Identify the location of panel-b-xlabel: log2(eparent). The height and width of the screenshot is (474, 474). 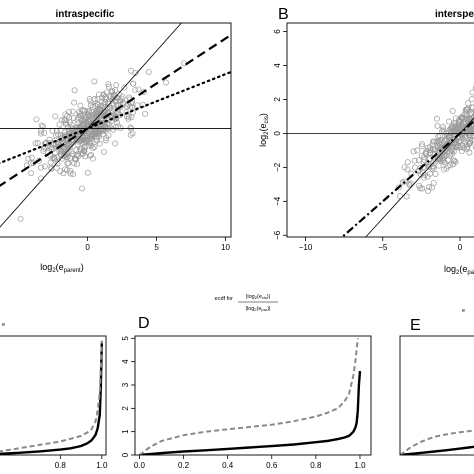
(459, 270).